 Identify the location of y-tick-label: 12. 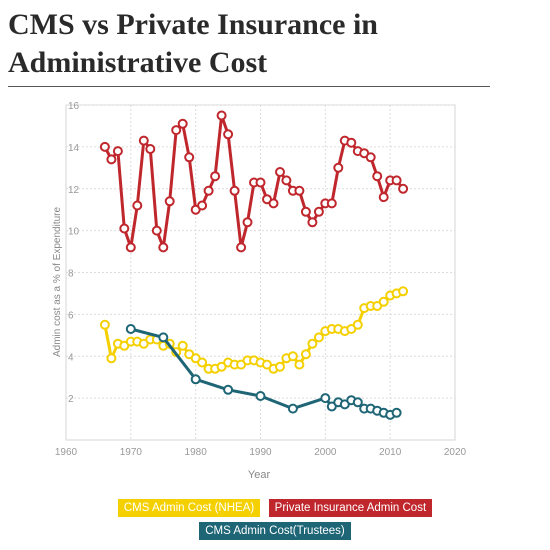
(74, 190).